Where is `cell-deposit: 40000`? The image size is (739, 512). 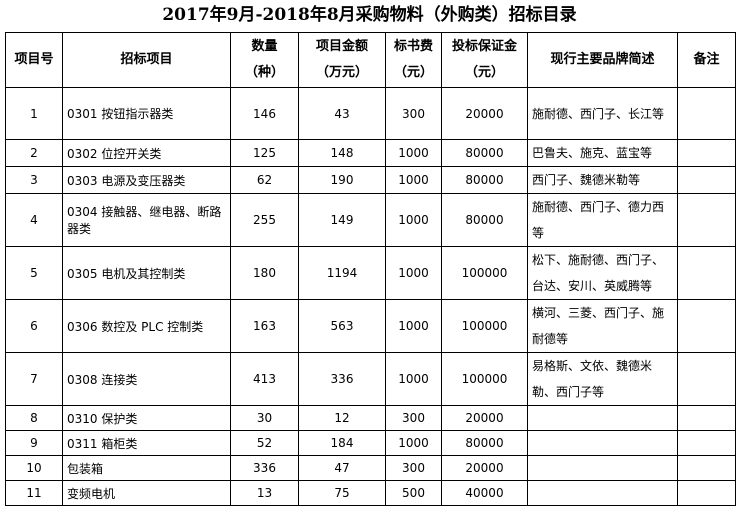
cell-deposit: 40000 is located at coordinates (484, 493).